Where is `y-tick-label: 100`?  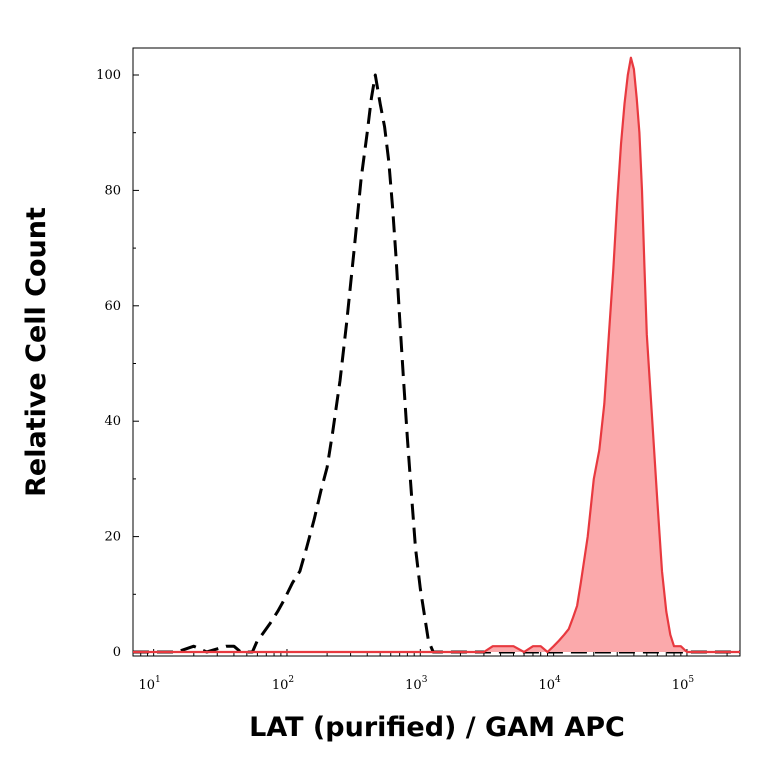
y-tick-label: 100 is located at coordinates (108, 75).